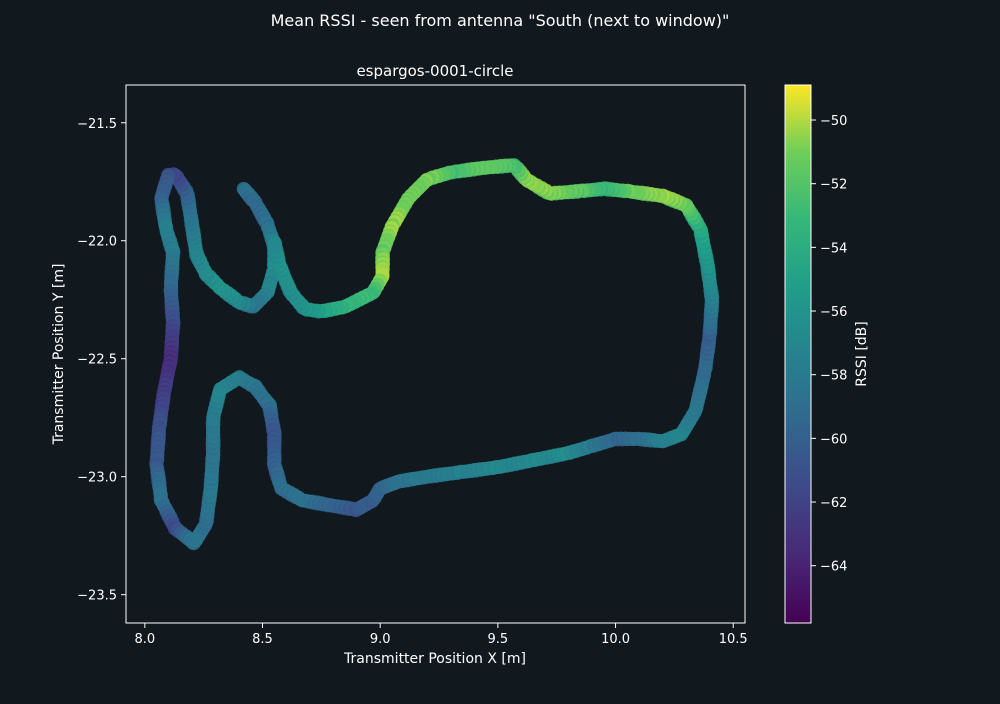  Describe the element at coordinates (59, 355) in the screenshot. I see `y-axis-label: Transmitter Position Y [m]` at that location.